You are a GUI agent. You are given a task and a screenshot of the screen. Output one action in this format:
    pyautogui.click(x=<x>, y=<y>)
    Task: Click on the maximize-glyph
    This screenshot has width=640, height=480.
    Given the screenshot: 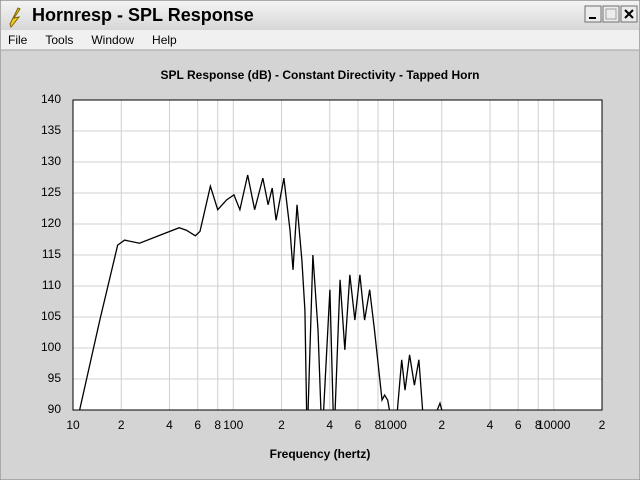 What is the action you would take?
    pyautogui.click(x=611, y=14)
    